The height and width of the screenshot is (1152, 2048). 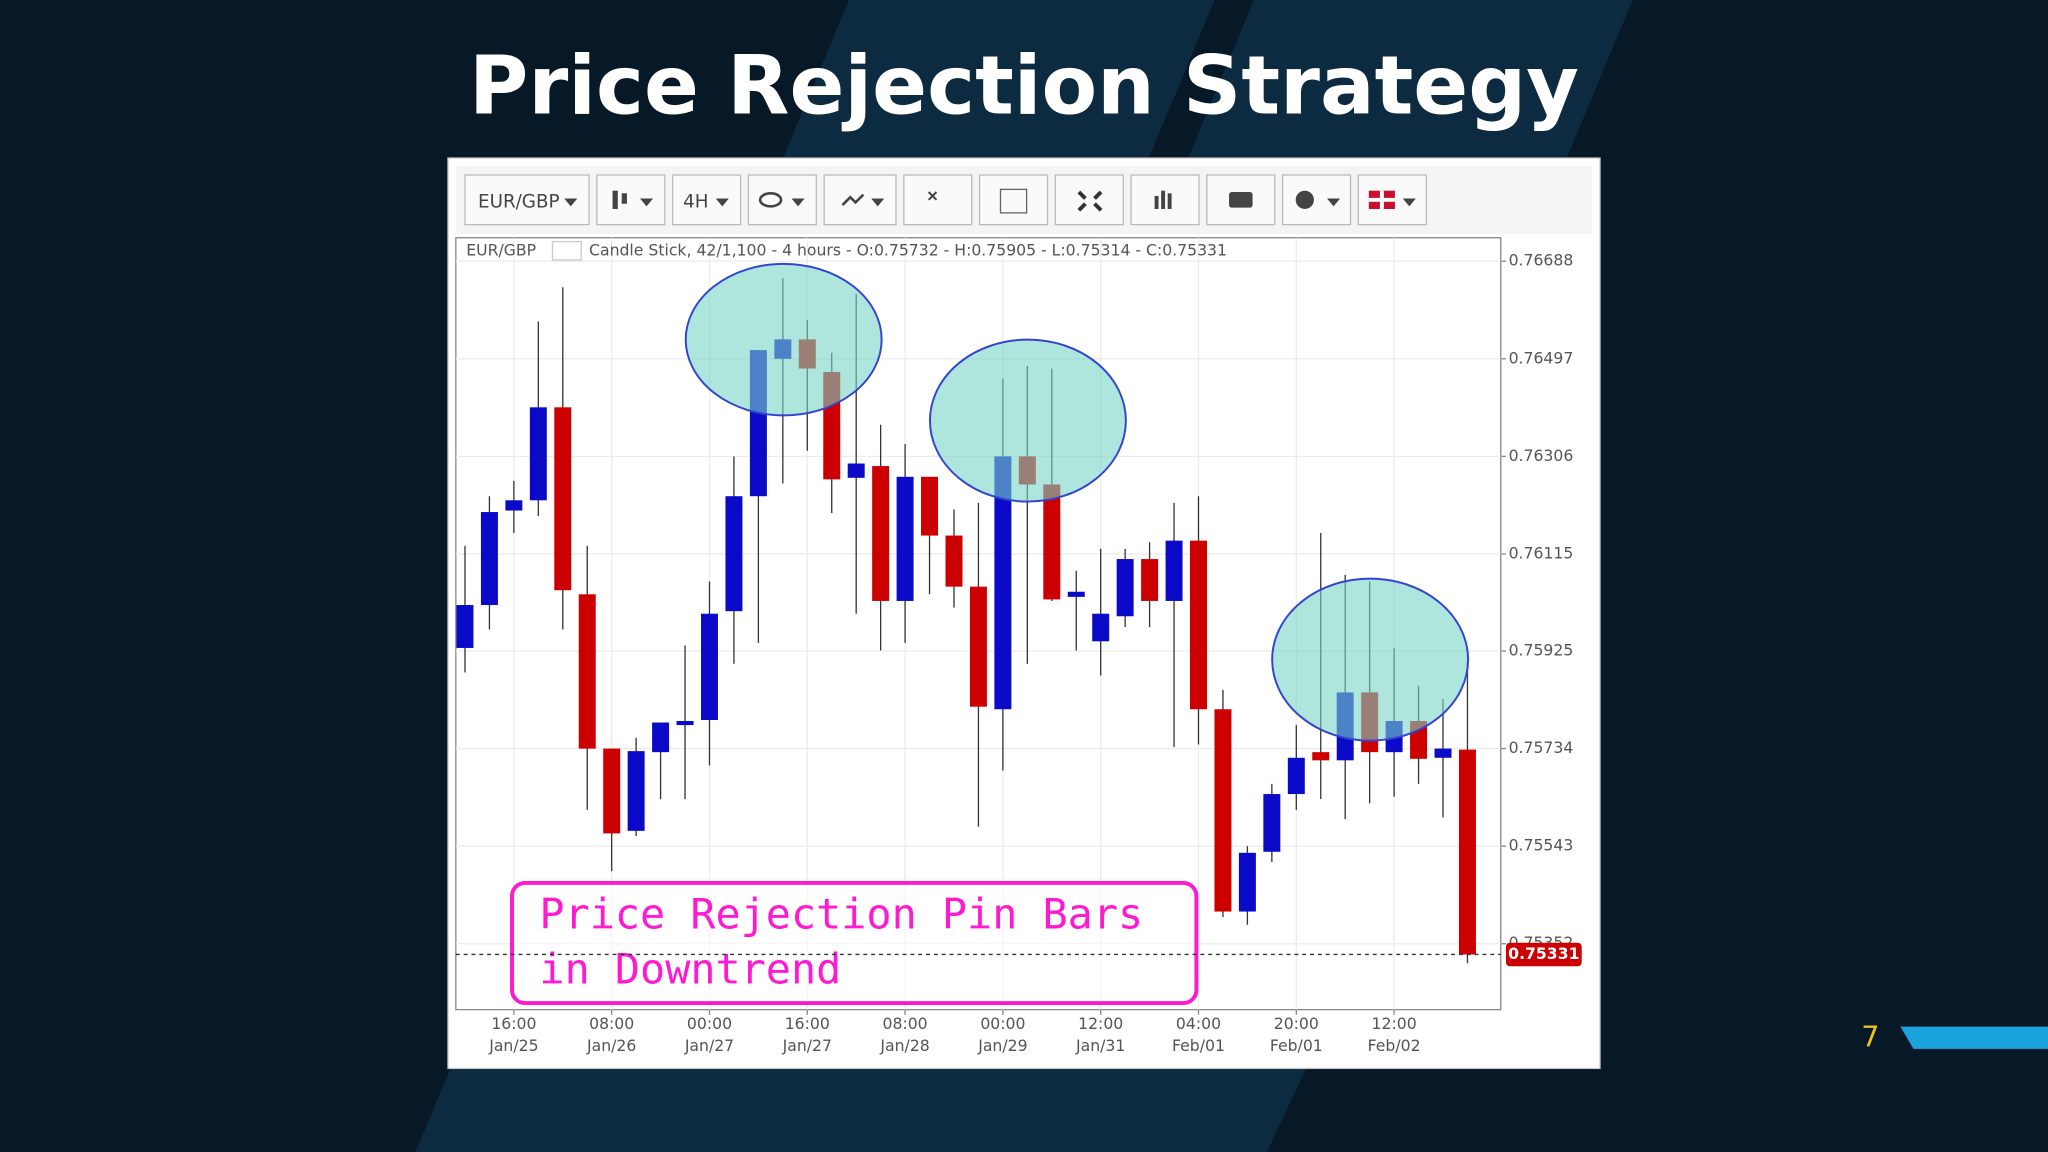 I want to click on last-price-tag, so click(x=1543, y=954).